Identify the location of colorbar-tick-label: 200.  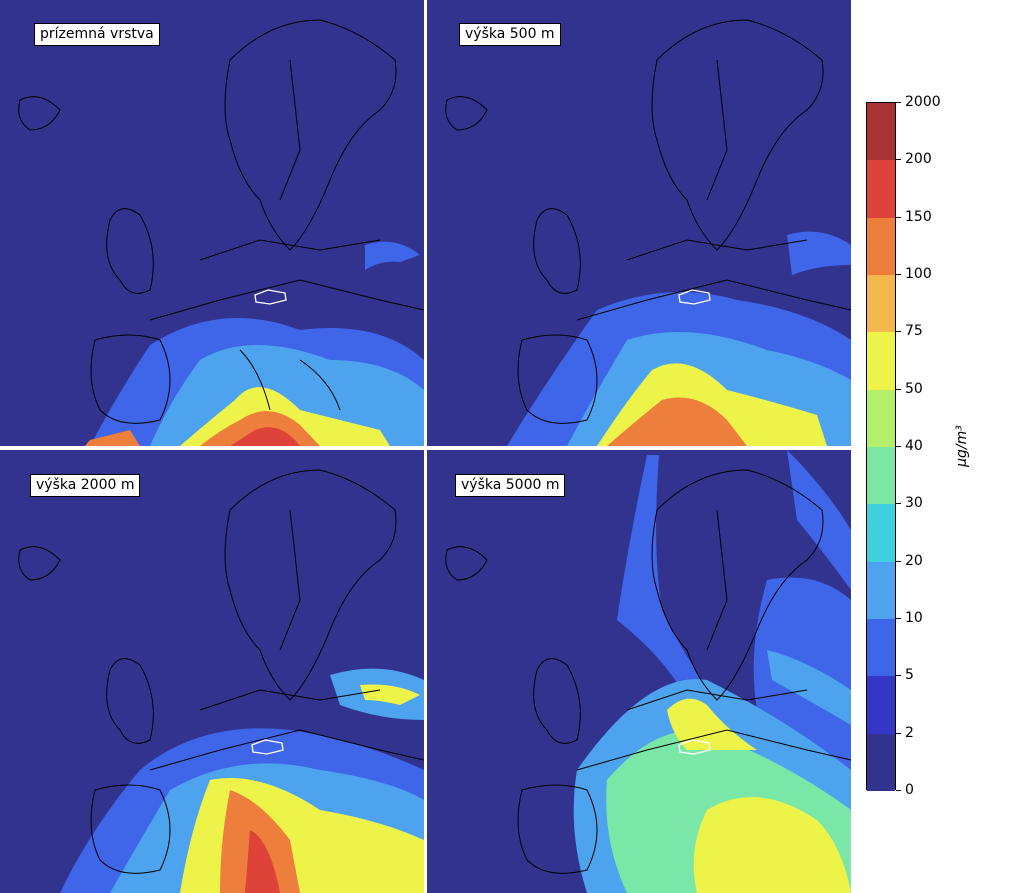
(918, 159).